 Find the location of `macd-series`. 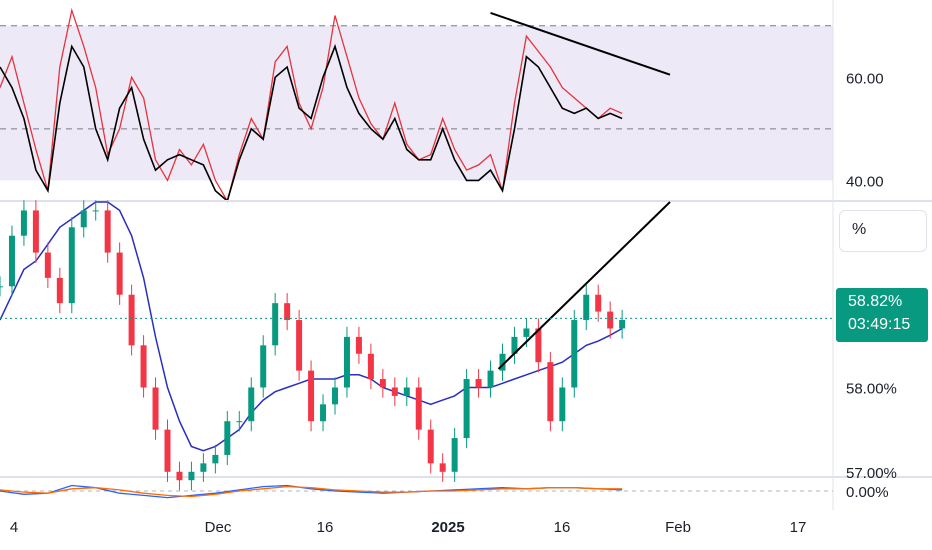

macd-series is located at coordinates (311, 491).